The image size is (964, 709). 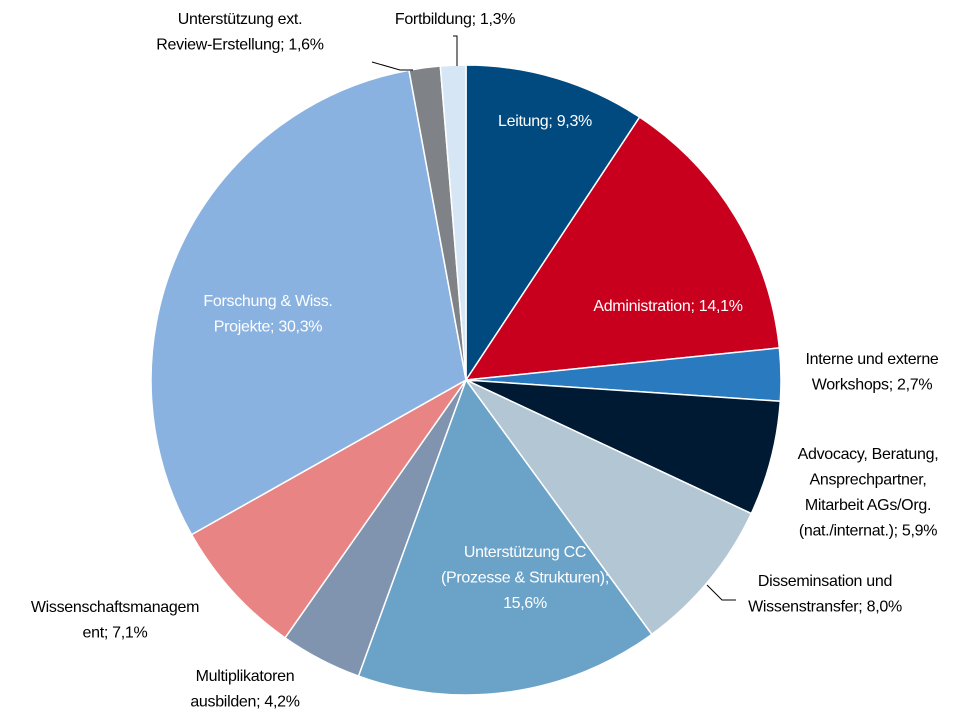 What do you see at coordinates (545, 121) in the screenshot?
I see `slice-label: Leitung; 9,3%` at bounding box center [545, 121].